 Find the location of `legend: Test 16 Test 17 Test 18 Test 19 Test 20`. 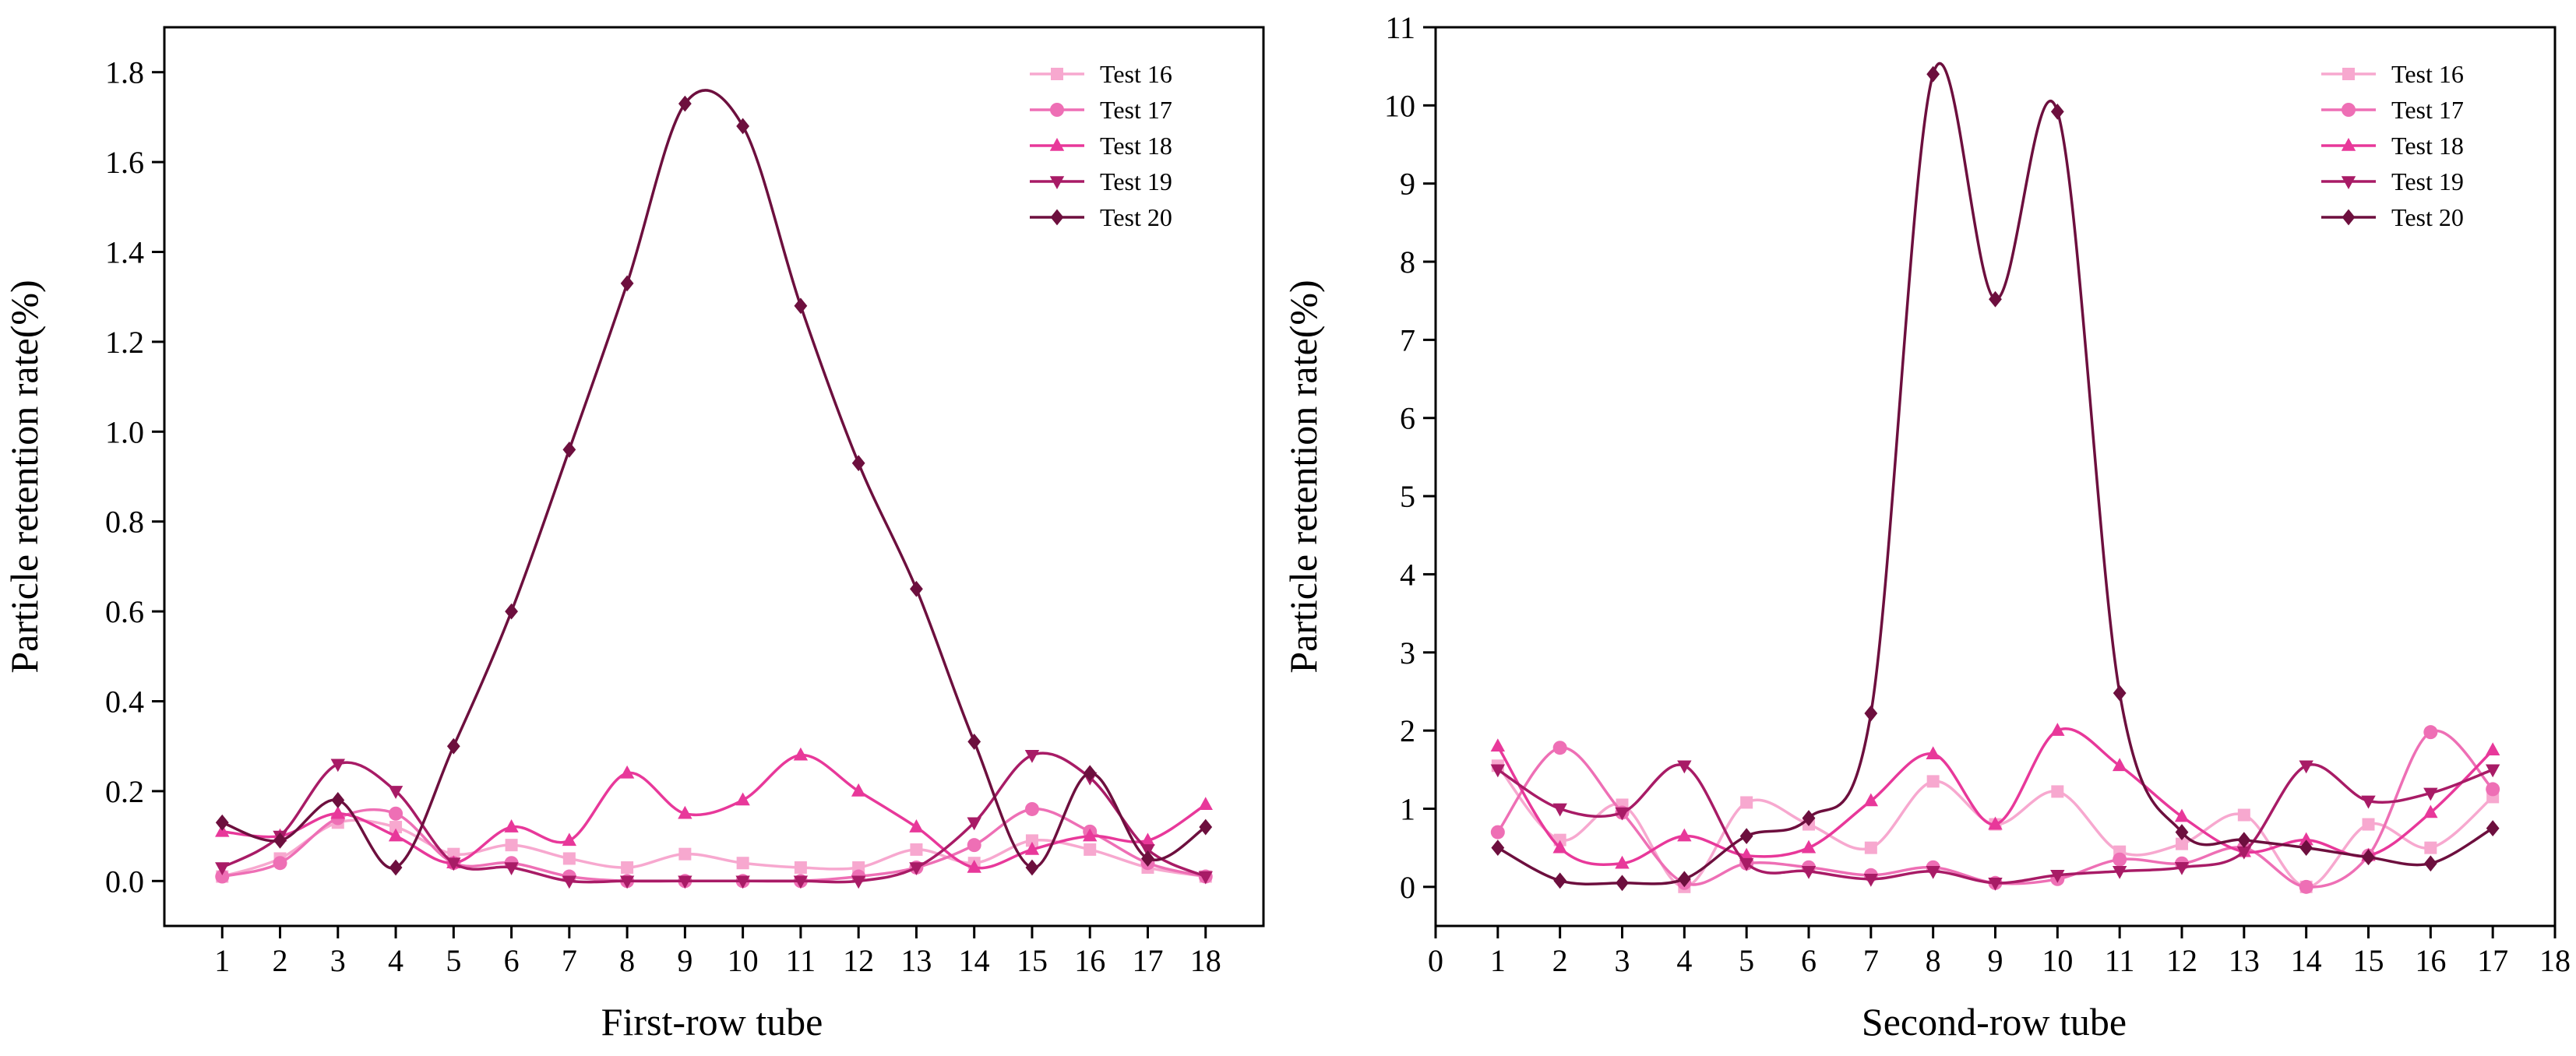

legend: Test 16 Test 17 Test 18 Test 19 Test 20 is located at coordinates (2393, 145).